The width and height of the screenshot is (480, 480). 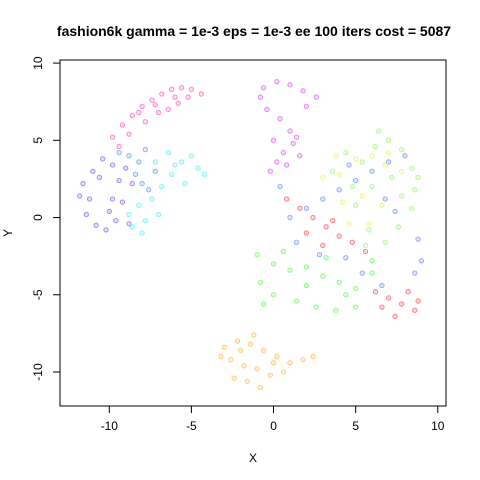 What do you see at coordinates (273, 426) in the screenshot?
I see `x-tick-label: 0` at bounding box center [273, 426].